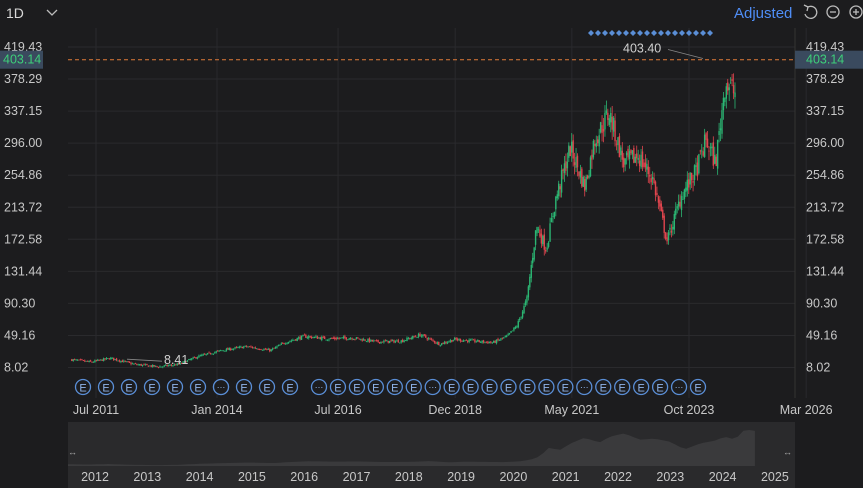 This screenshot has width=863, height=488. Describe the element at coordinates (810, 11) in the screenshot. I see `reset-icon` at that location.